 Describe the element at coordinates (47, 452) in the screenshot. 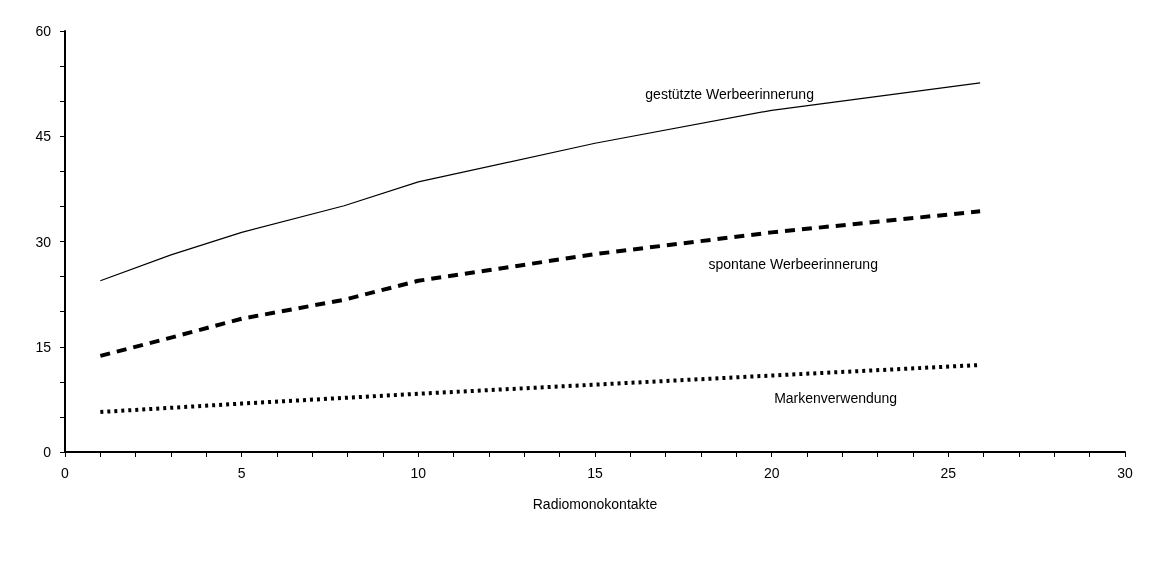

I see `y-tick-label: 0` at that location.